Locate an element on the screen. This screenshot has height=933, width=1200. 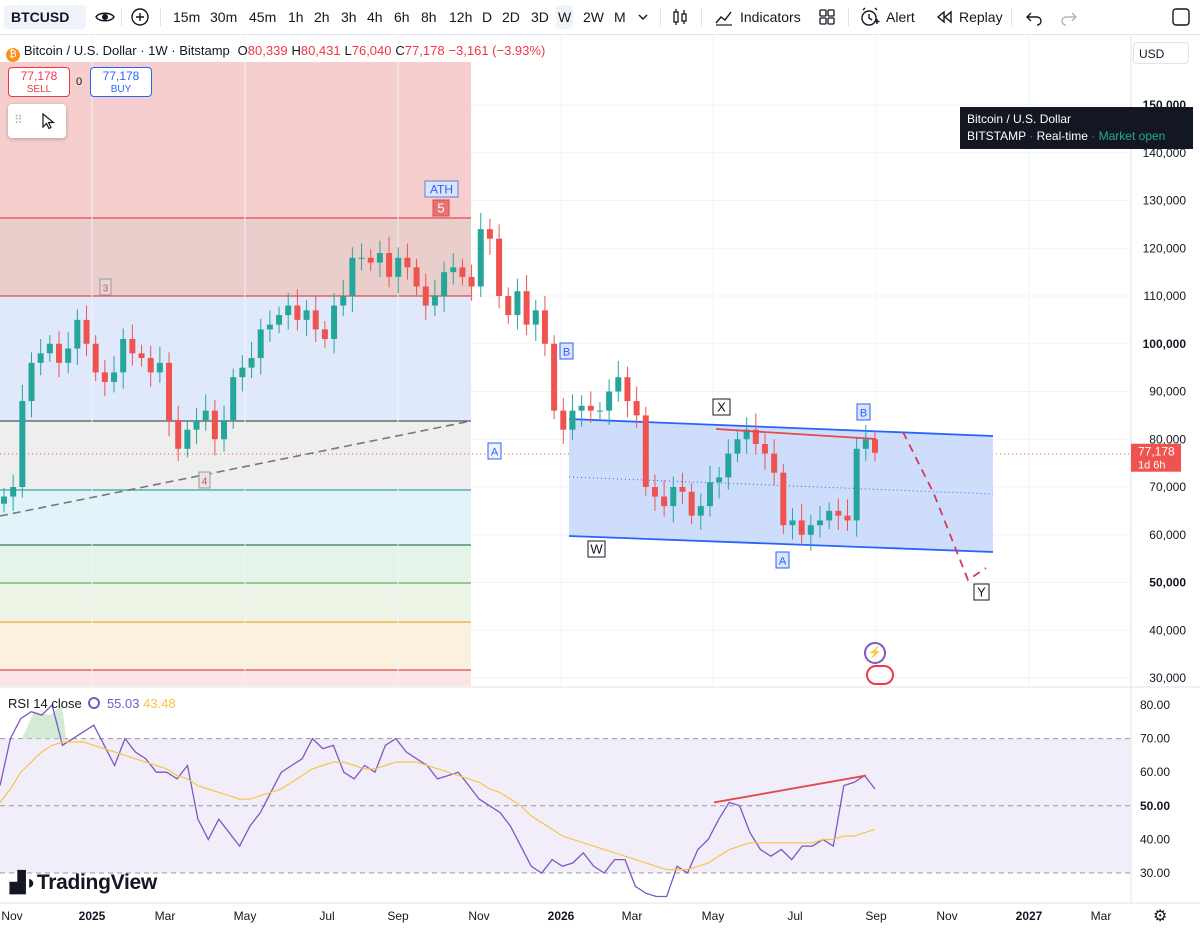
timeframe-2d: 2D is located at coordinates (511, 17).